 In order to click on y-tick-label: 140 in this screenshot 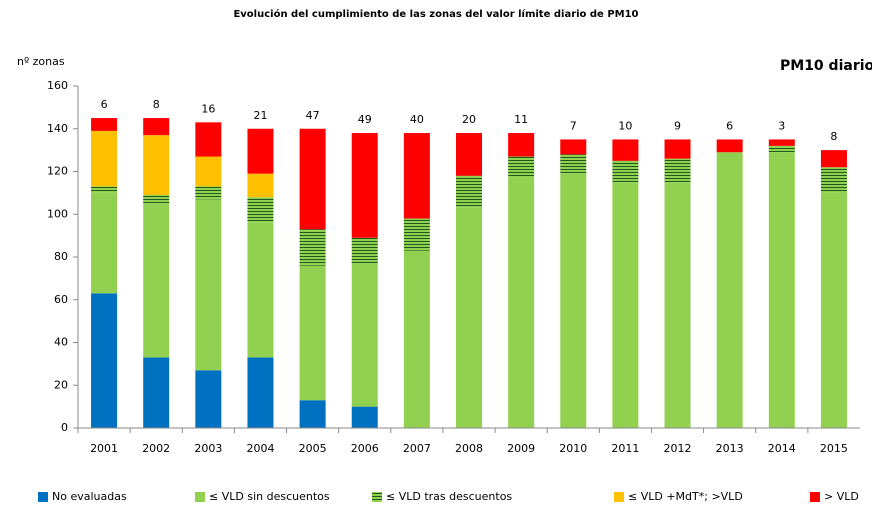, I will do `click(57, 128)`.